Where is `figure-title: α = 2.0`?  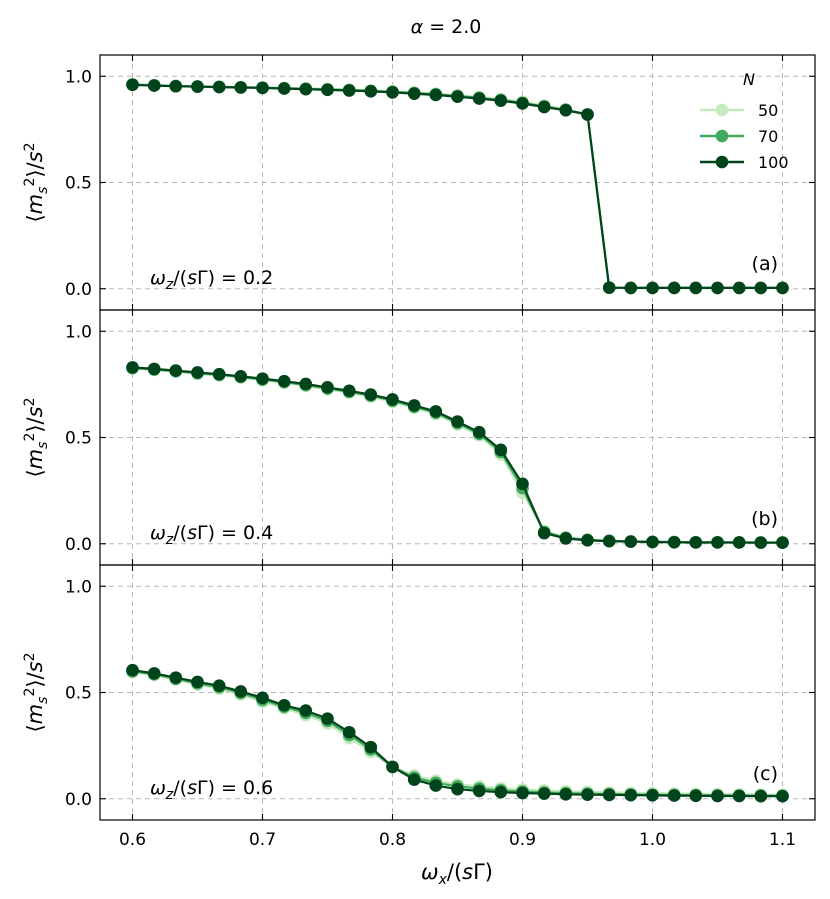 figure-title: α = 2.0 is located at coordinates (446, 27).